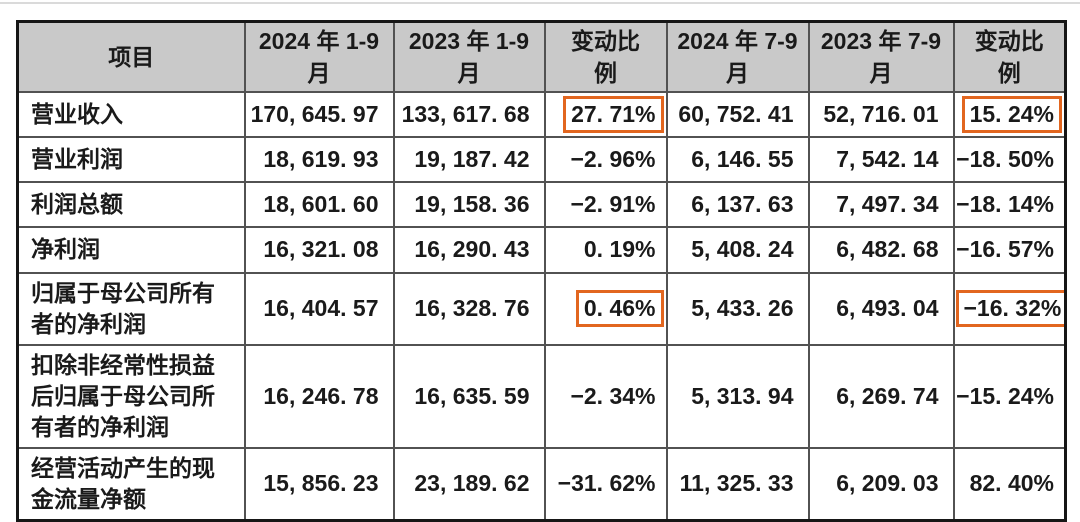  Describe the element at coordinates (737, 56) in the screenshot. I see `column-header-2024-7-9: 2024 年 7-9 月` at that location.